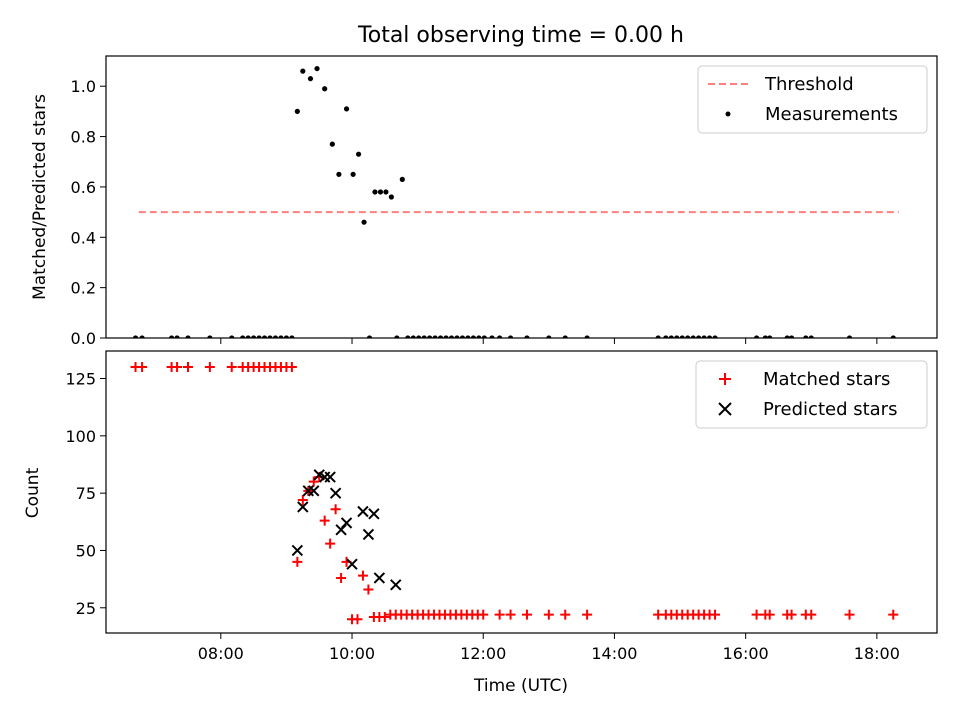  What do you see at coordinates (80, 436) in the screenshot?
I see `bottom-y-tick-label: 100` at bounding box center [80, 436].